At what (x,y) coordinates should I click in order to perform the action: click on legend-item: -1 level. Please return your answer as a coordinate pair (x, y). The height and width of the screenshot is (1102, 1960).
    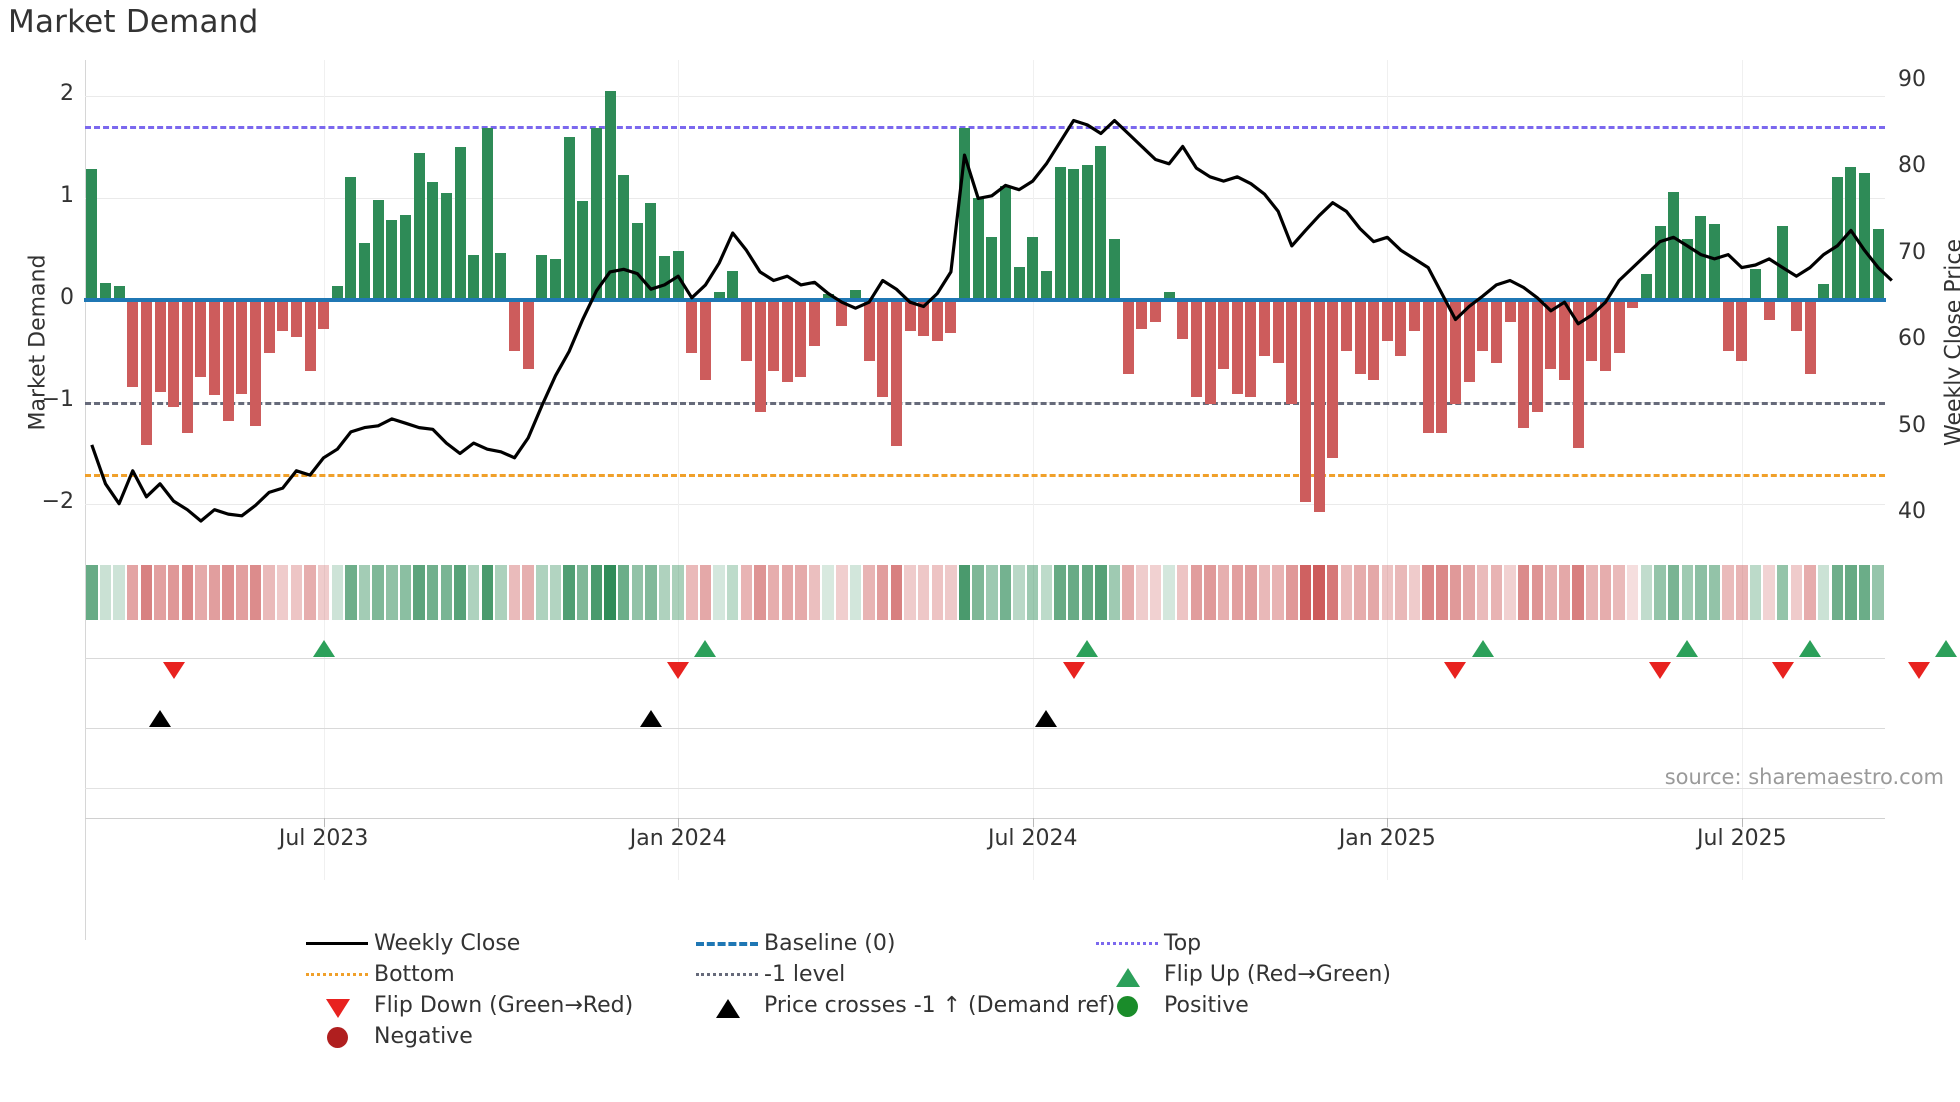
    Looking at the image, I should click on (767, 974).